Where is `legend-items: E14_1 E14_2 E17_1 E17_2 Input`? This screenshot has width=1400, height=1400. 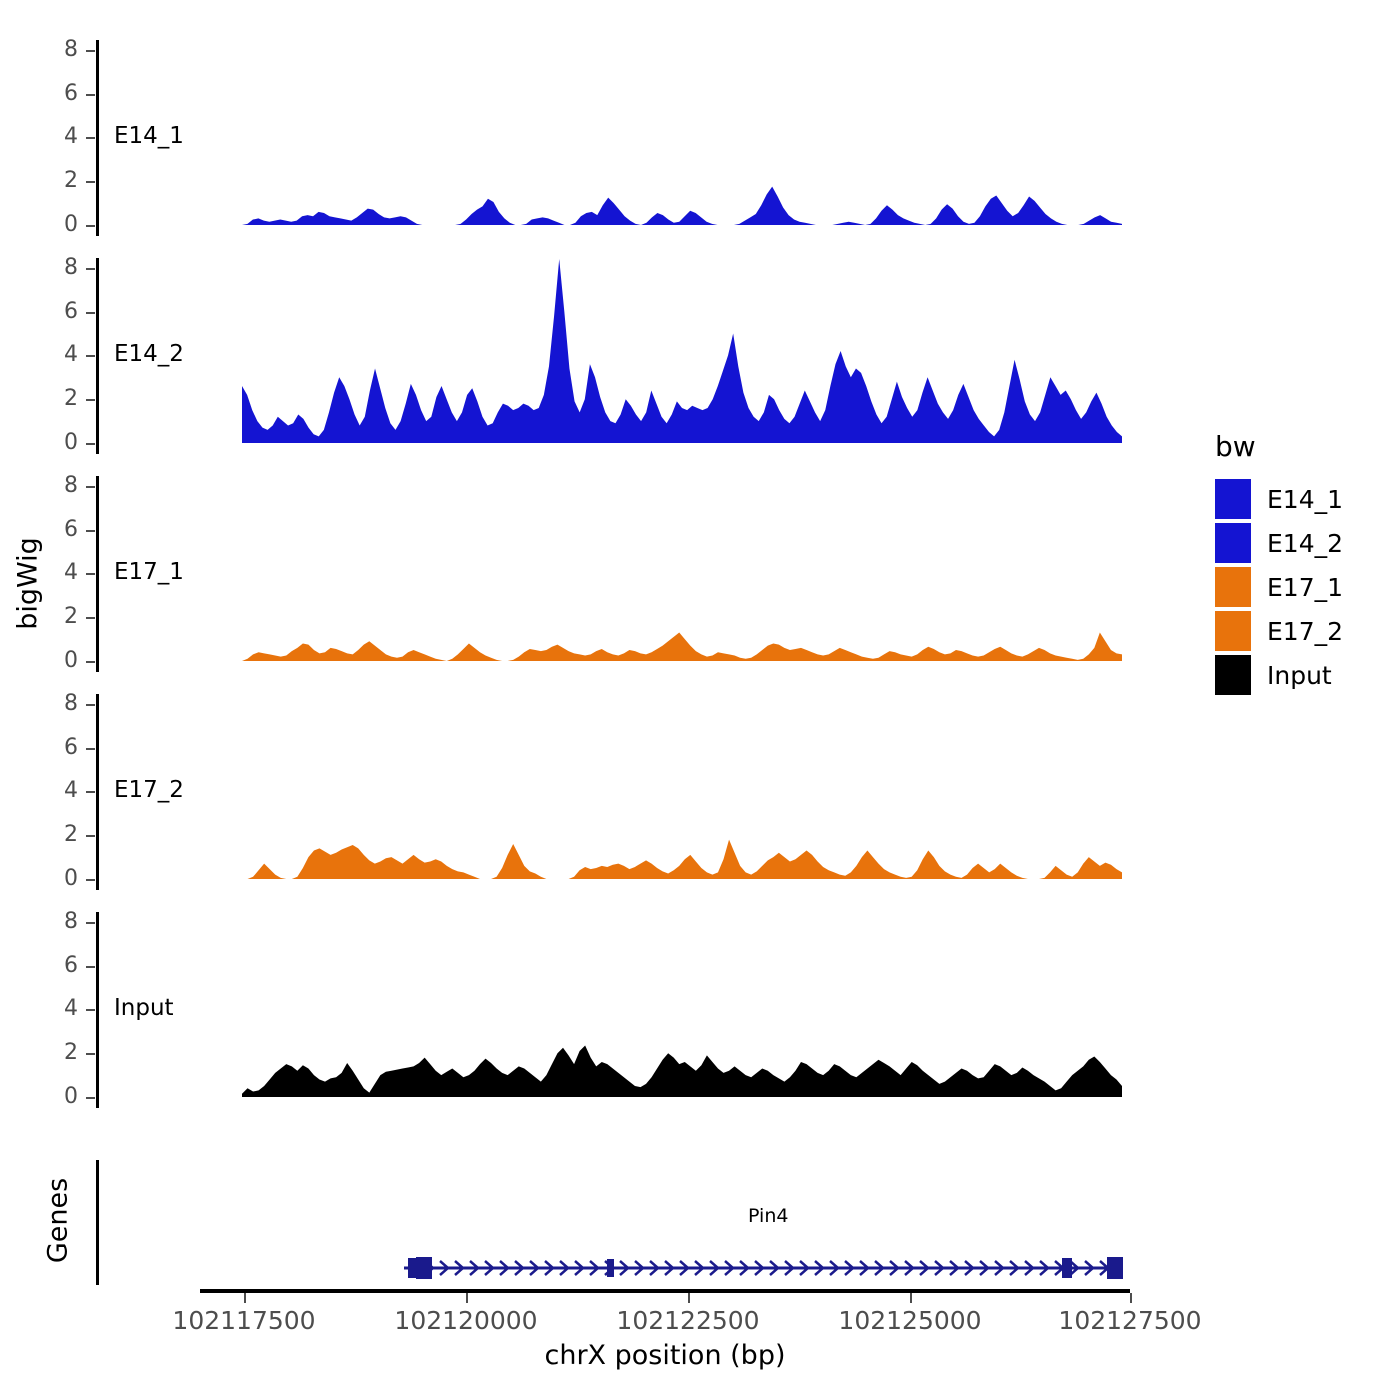 legend-items: E14_1 E14_2 E17_1 E17_2 Input is located at coordinates (1279, 587).